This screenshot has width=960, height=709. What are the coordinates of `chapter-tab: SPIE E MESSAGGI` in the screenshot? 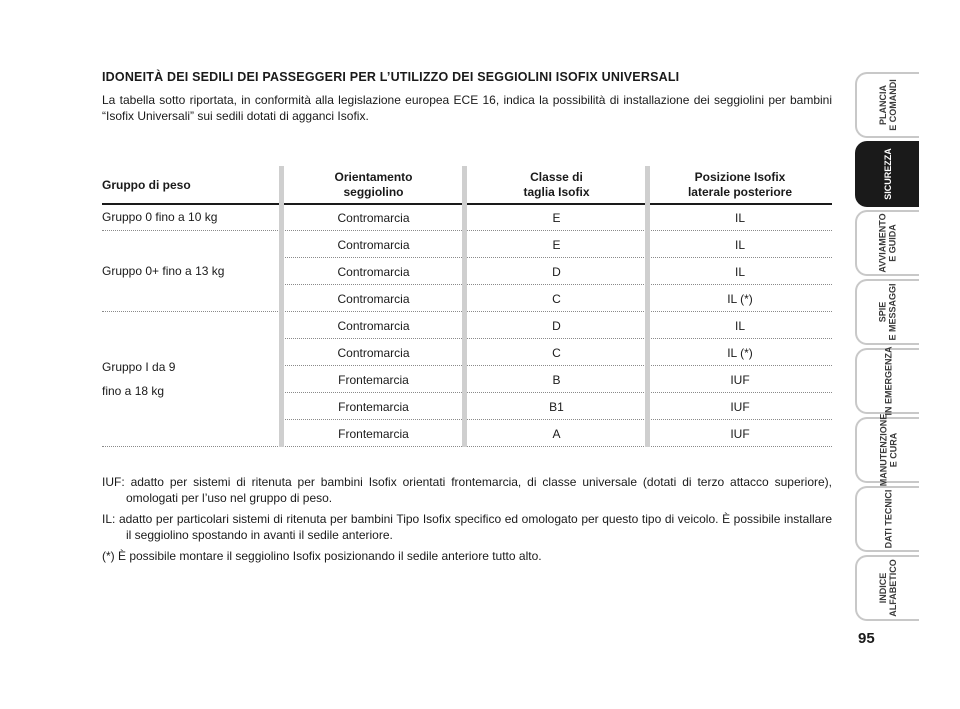 It's located at (887, 312).